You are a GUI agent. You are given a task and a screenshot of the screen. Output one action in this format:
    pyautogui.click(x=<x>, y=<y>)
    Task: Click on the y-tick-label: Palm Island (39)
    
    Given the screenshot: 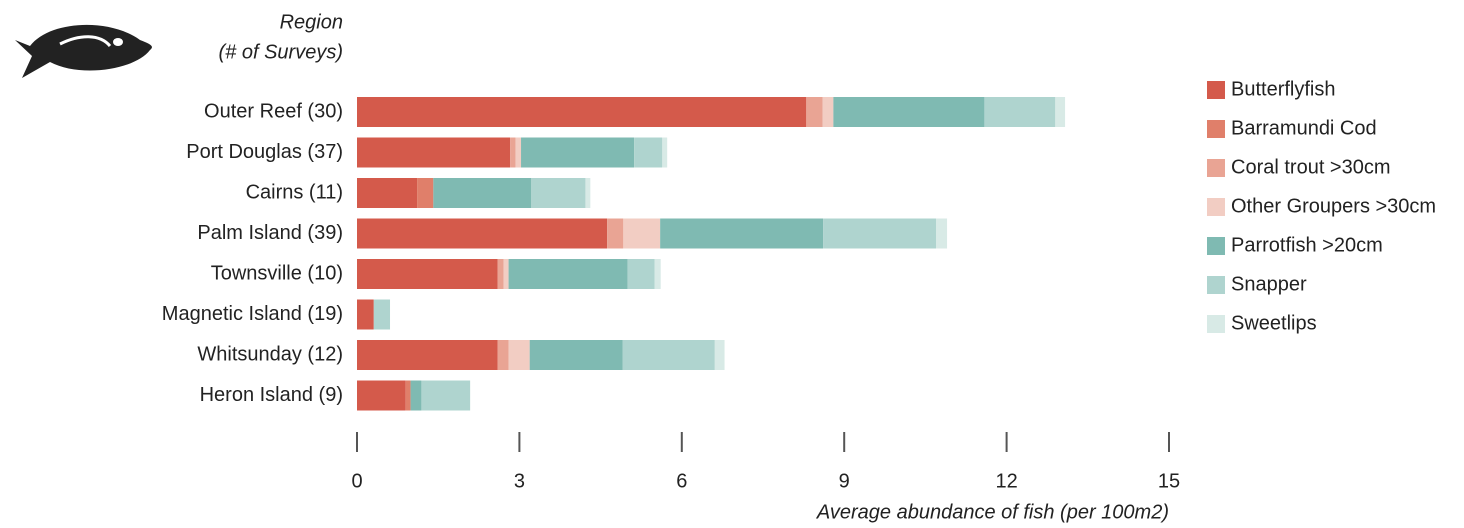 What is the action you would take?
    pyautogui.click(x=270, y=233)
    